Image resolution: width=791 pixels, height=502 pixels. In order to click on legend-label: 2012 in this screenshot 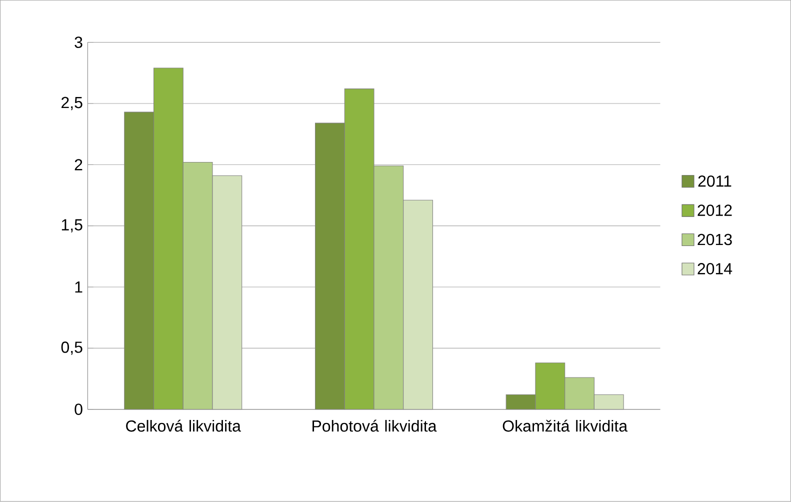, I will do `click(715, 210)`.